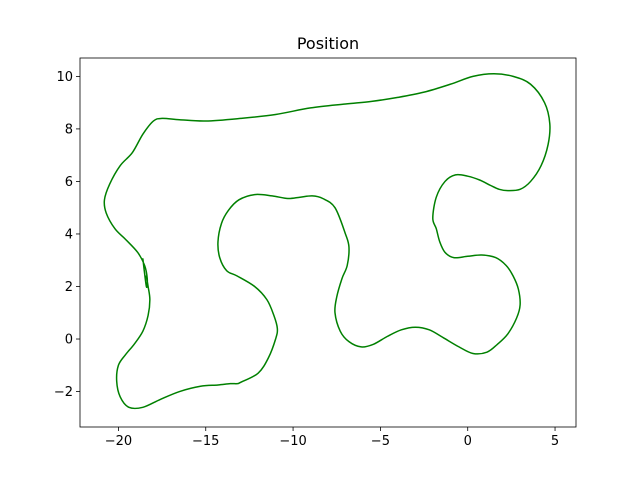 This screenshot has height=484, width=640. I want to click on y-axis: −2 0 2 4 6 8 10, so click(67, 235).